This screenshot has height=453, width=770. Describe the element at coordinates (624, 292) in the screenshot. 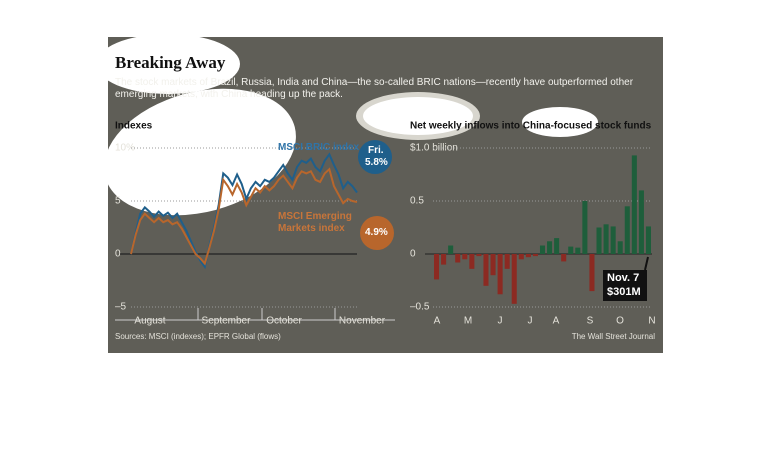

I see `annotation: $301M` at that location.